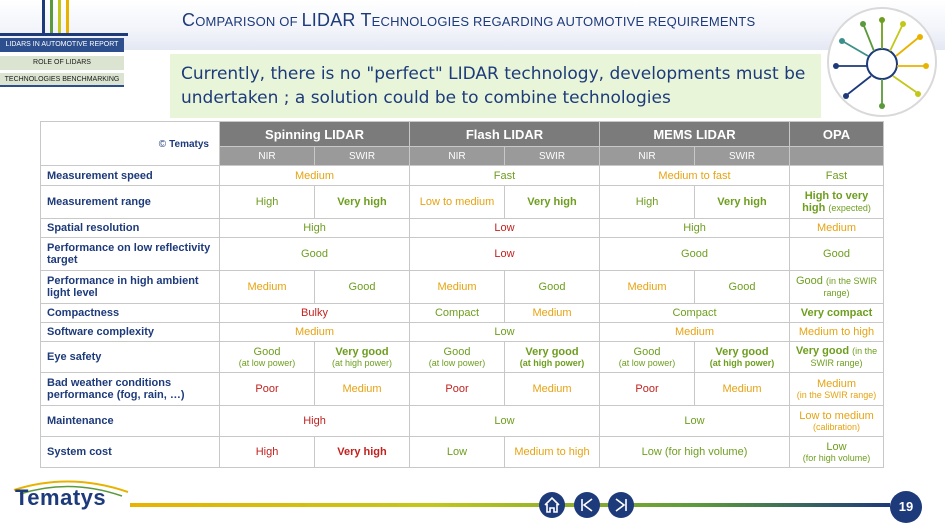 This screenshot has width=945, height=532. Describe the element at coordinates (62, 63) in the screenshot. I see `nav-role-of-lidars: ROLE OF LIDARS` at that location.